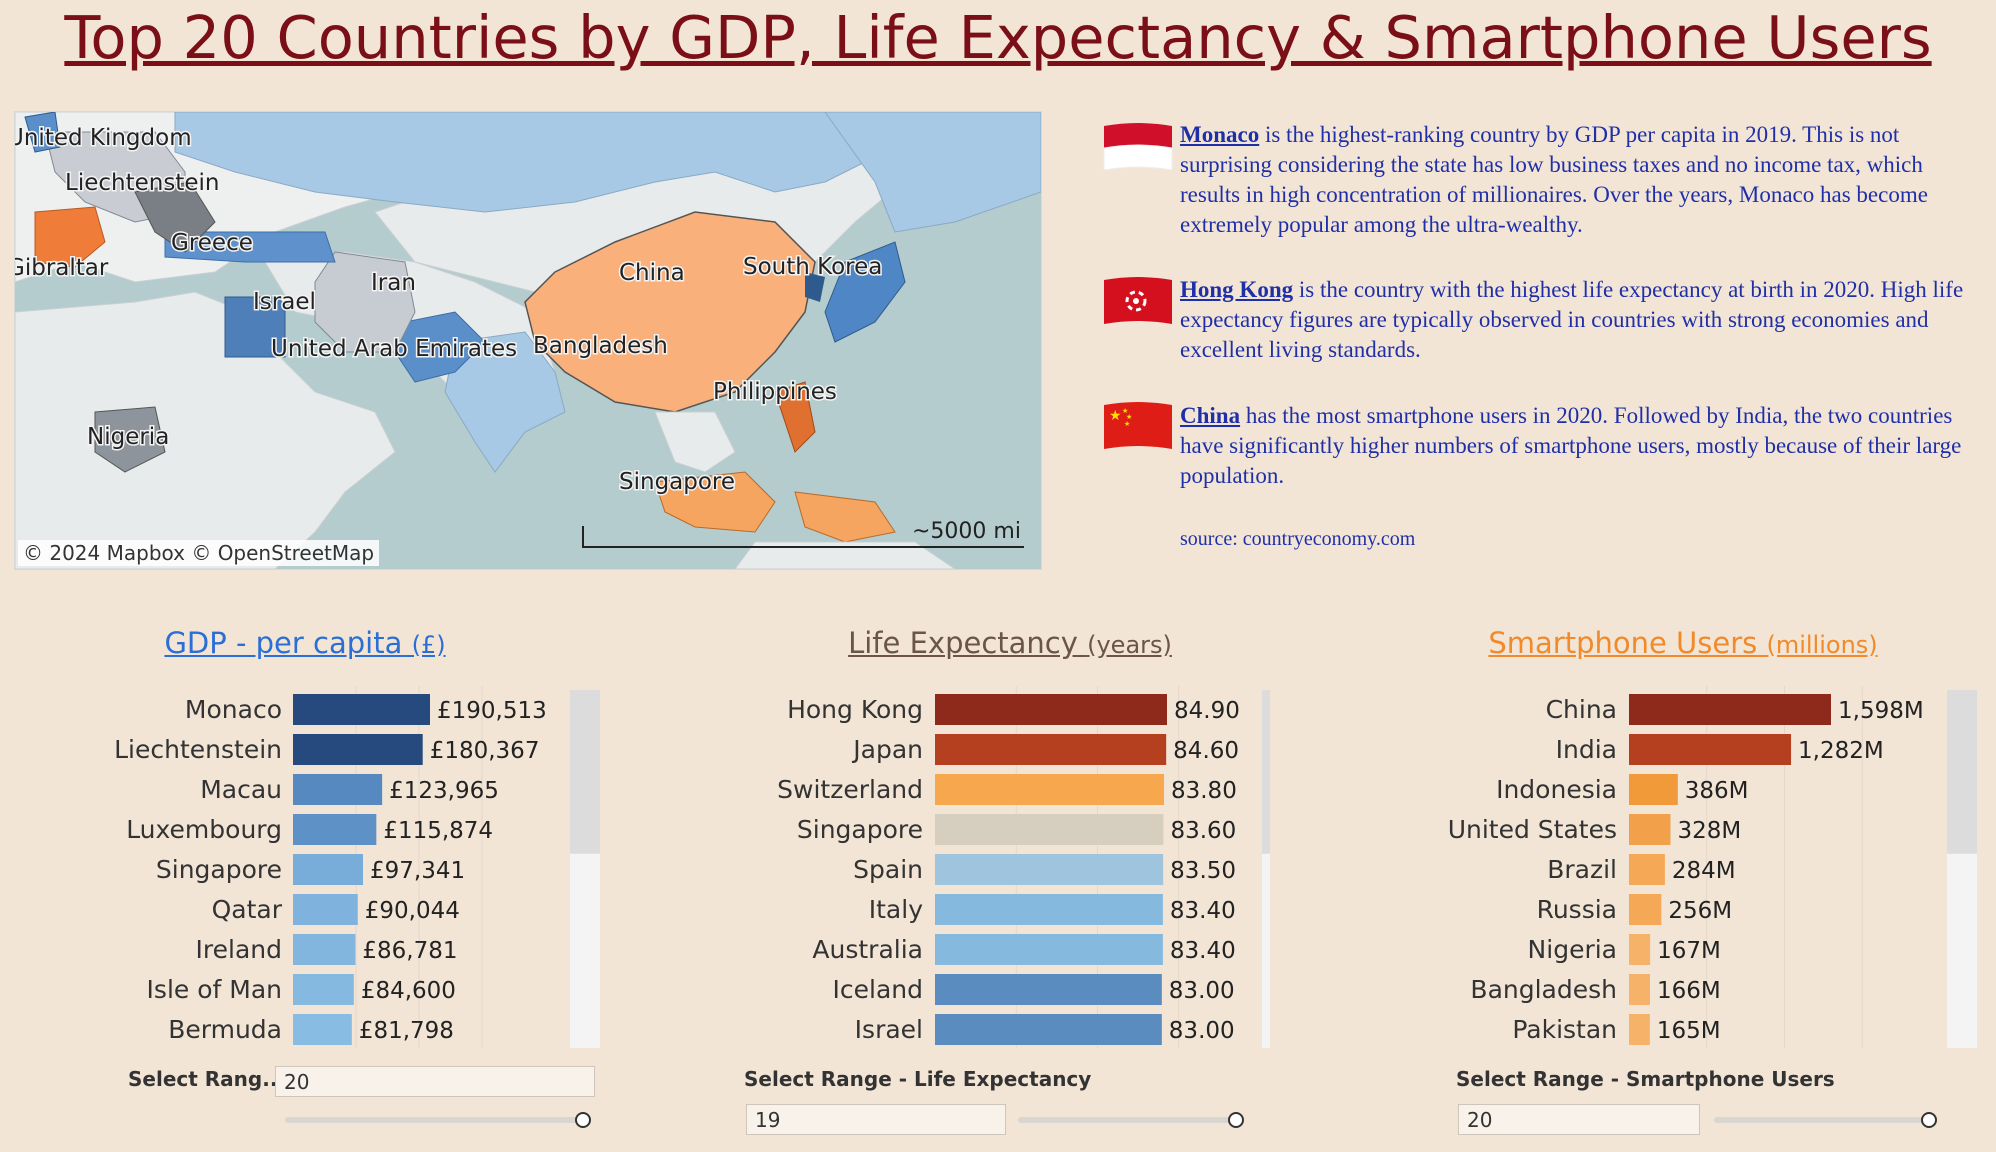 The image size is (1996, 1152). What do you see at coordinates (1206, 751) in the screenshot?
I see `data-label: 84.60` at bounding box center [1206, 751].